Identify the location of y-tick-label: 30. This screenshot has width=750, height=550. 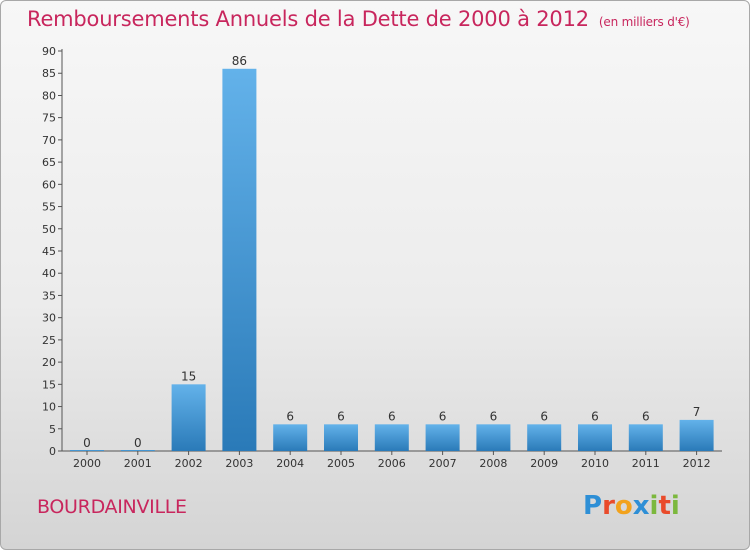
(49, 318).